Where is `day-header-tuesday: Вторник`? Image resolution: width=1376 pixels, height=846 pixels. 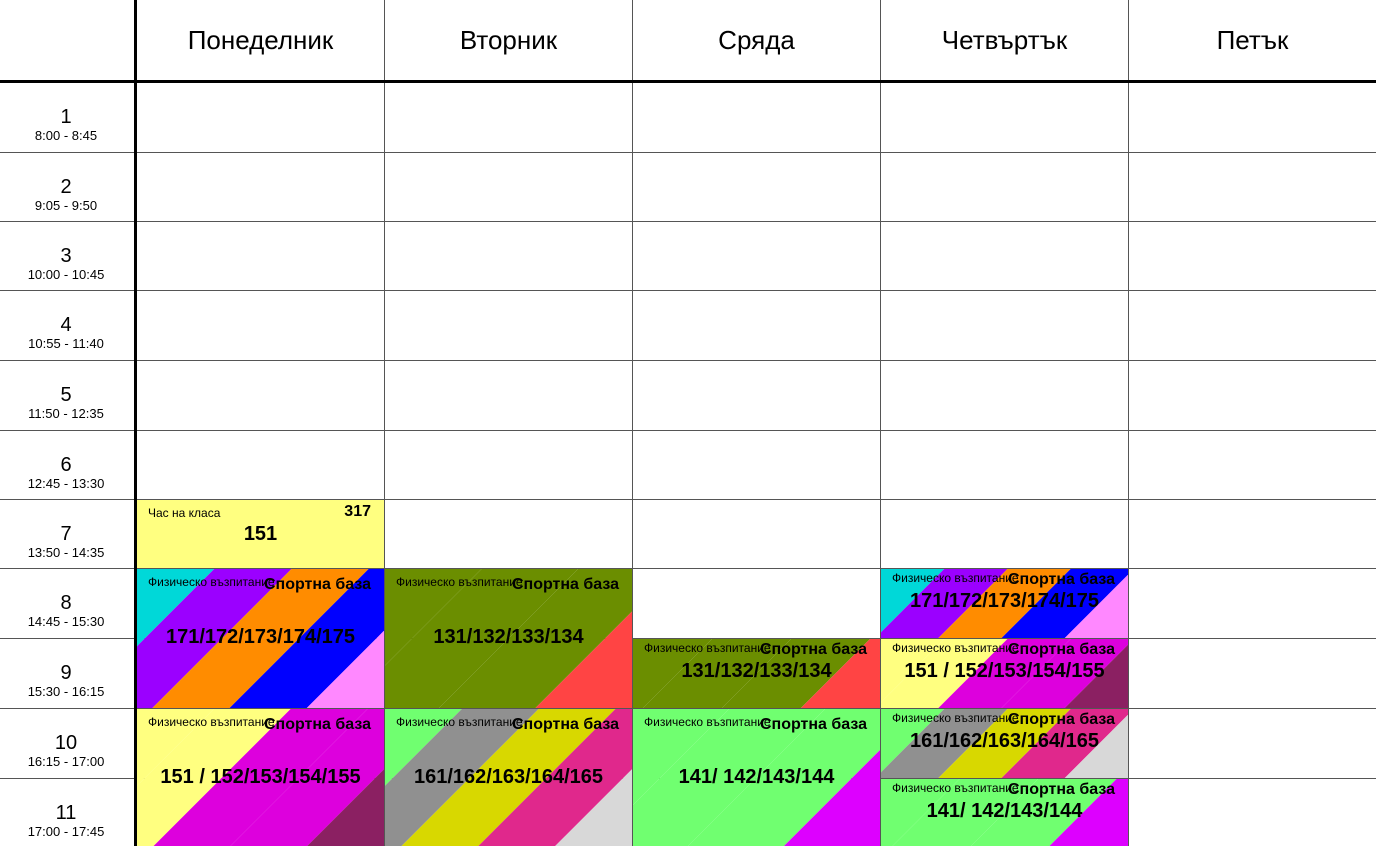
day-header-tuesday: Вторник is located at coordinates (508, 39).